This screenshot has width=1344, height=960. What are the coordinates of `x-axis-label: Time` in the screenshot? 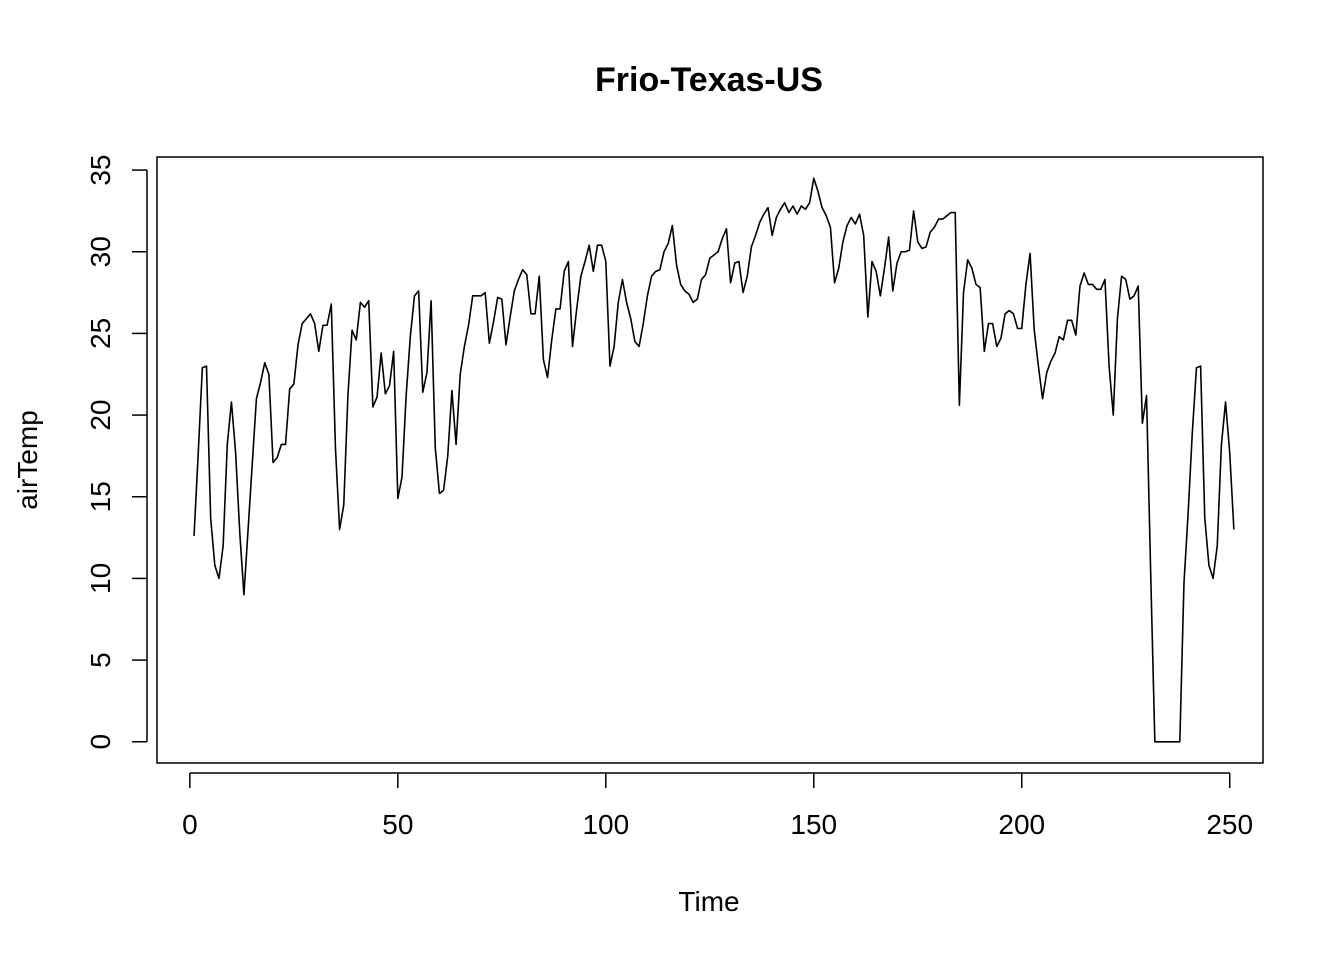 It's located at (708, 901).